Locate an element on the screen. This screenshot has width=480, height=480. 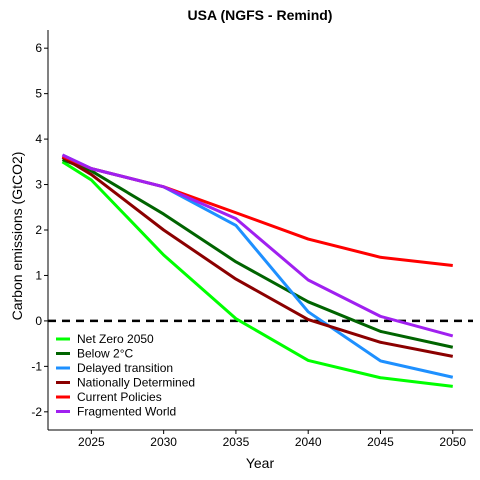
x-tick-label: 2030 is located at coordinates (163, 442).